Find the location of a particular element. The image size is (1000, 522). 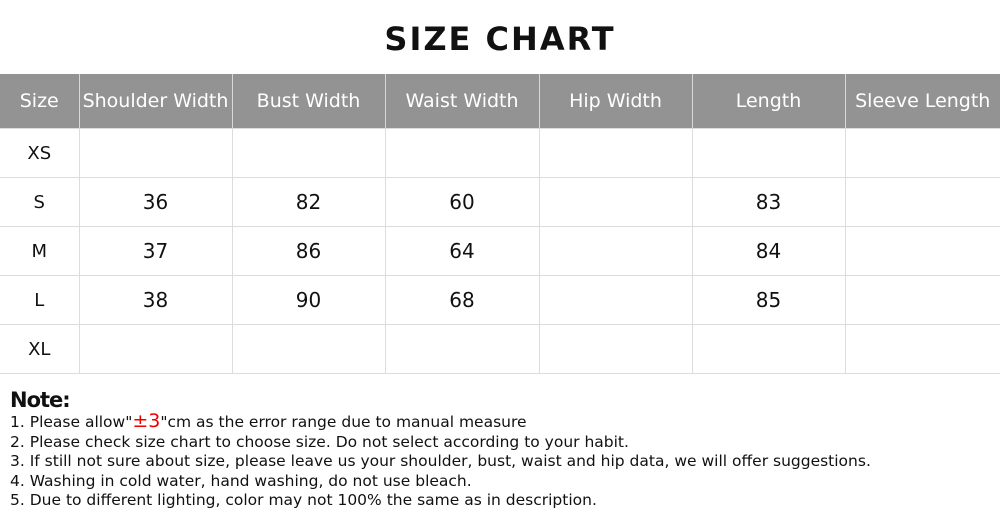

tolerance-value: ±3 is located at coordinates (146, 421).